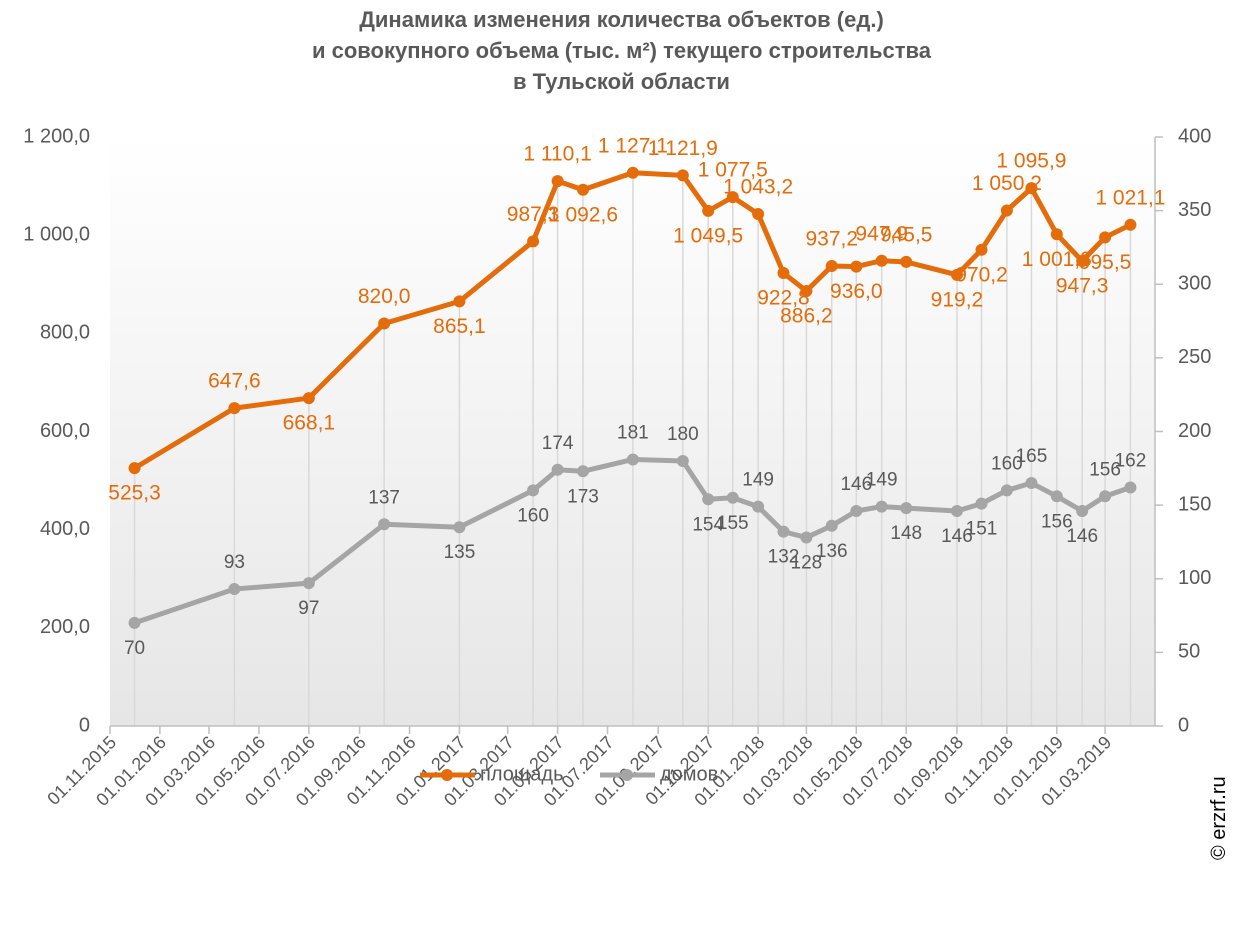 This screenshot has width=1243, height=928. What do you see at coordinates (56, 234) in the screenshot?
I see `y-tick-label: 1 000,0` at bounding box center [56, 234].